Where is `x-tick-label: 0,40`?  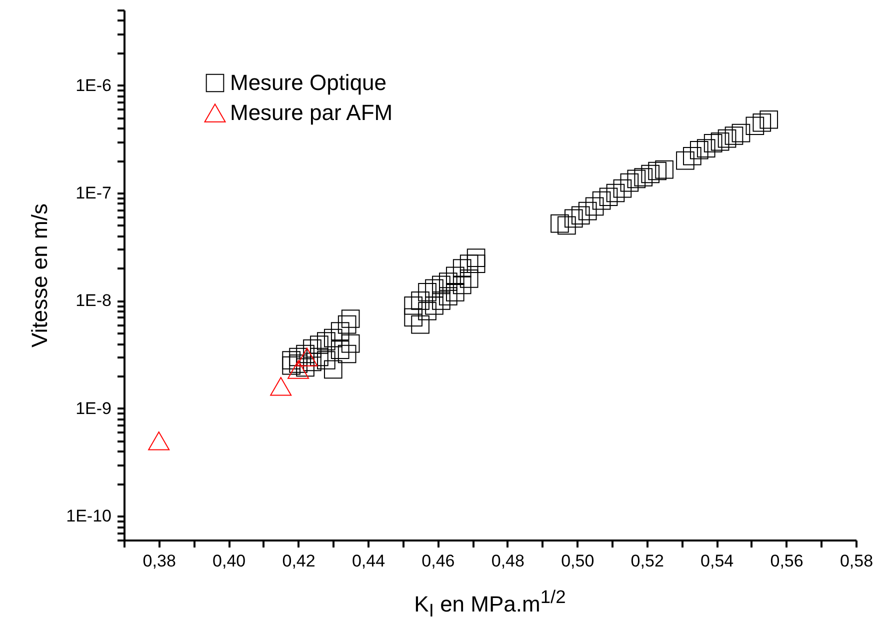
x-tick-label: 0,40 is located at coordinates (229, 561).